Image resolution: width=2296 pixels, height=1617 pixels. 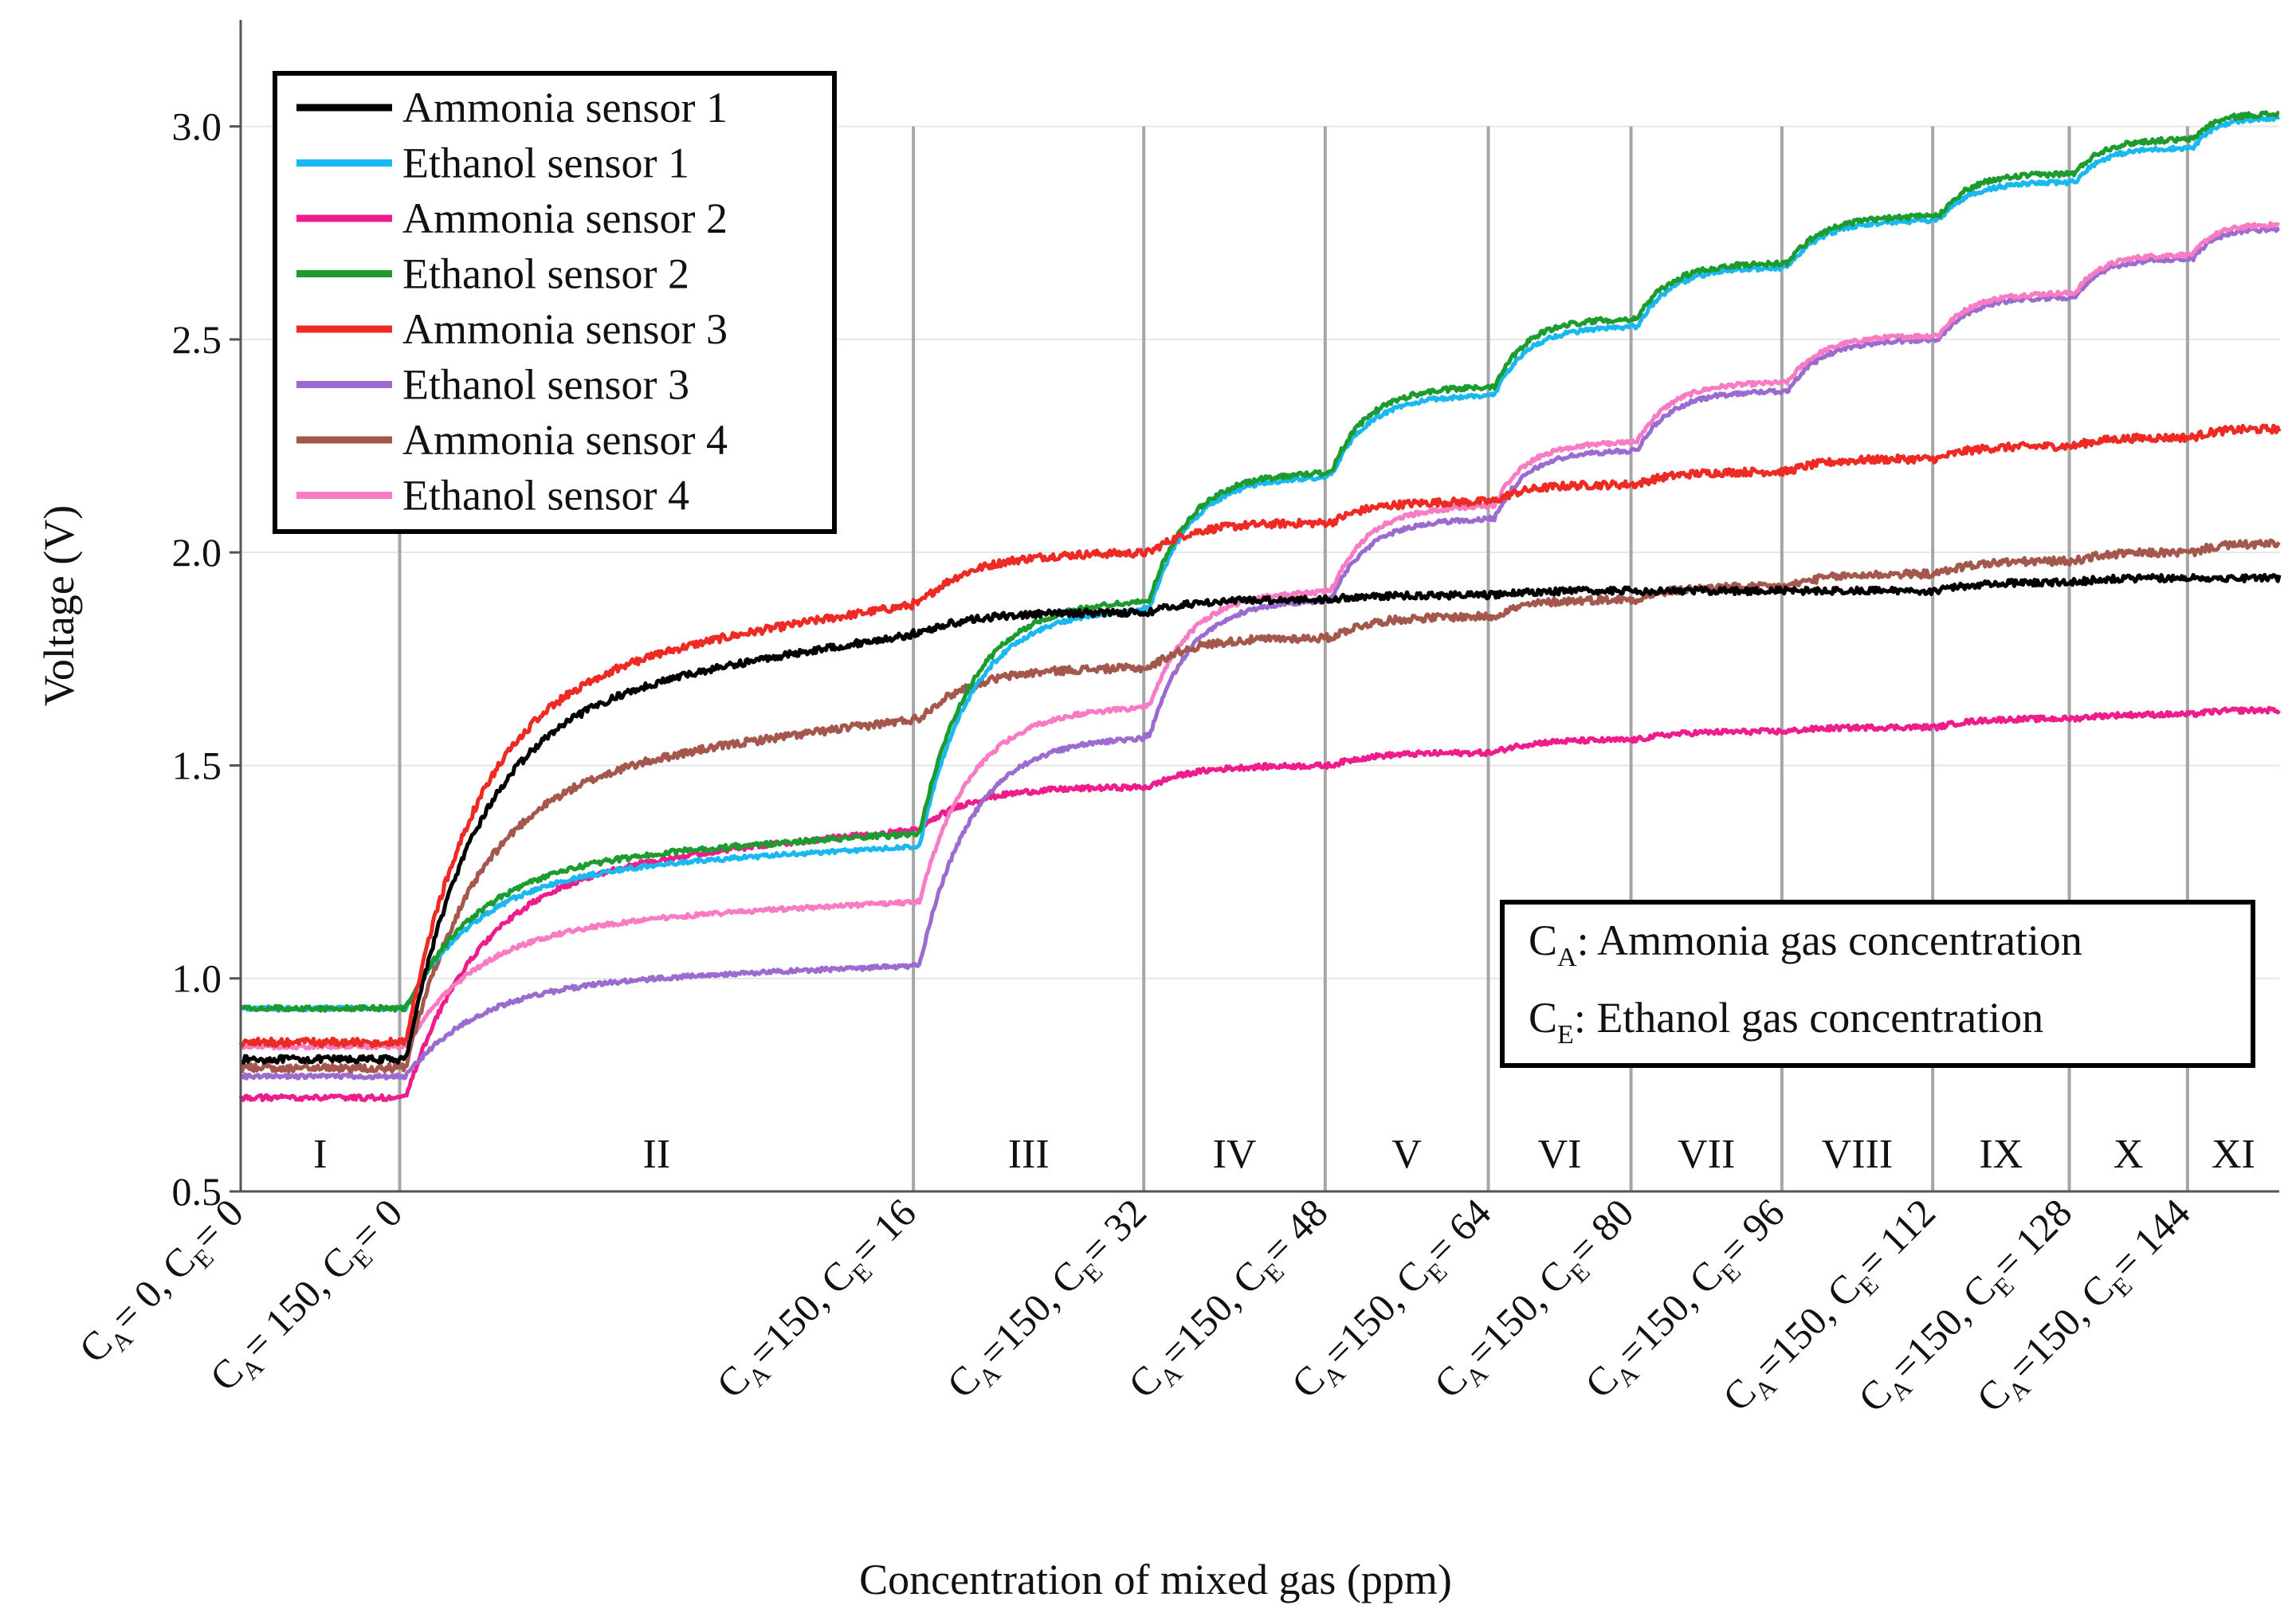 I want to click on note-line-ethanol: CE: Ethanol gas concentration, so click(x=1786, y=1022).